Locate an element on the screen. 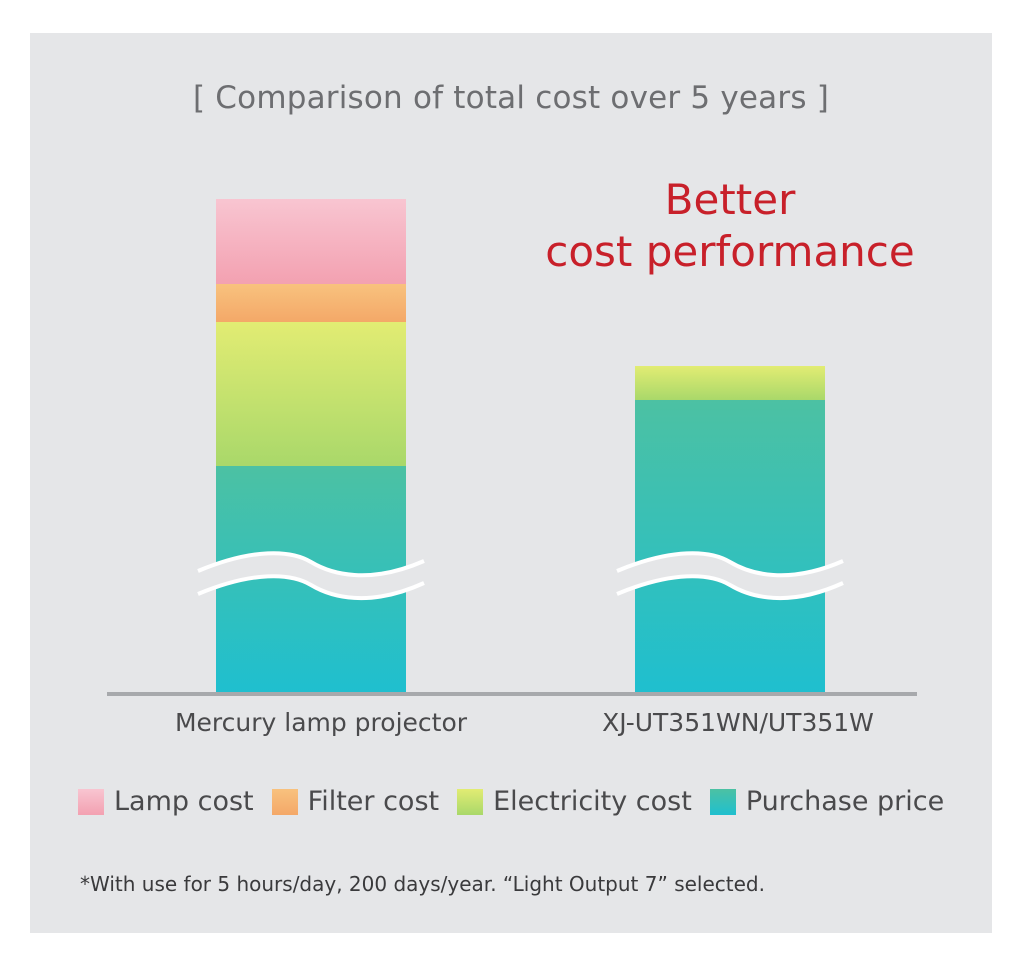 Image resolution: width=1024 pixels, height=967 pixels. bar-segment-xj-purchase is located at coordinates (730, 546).